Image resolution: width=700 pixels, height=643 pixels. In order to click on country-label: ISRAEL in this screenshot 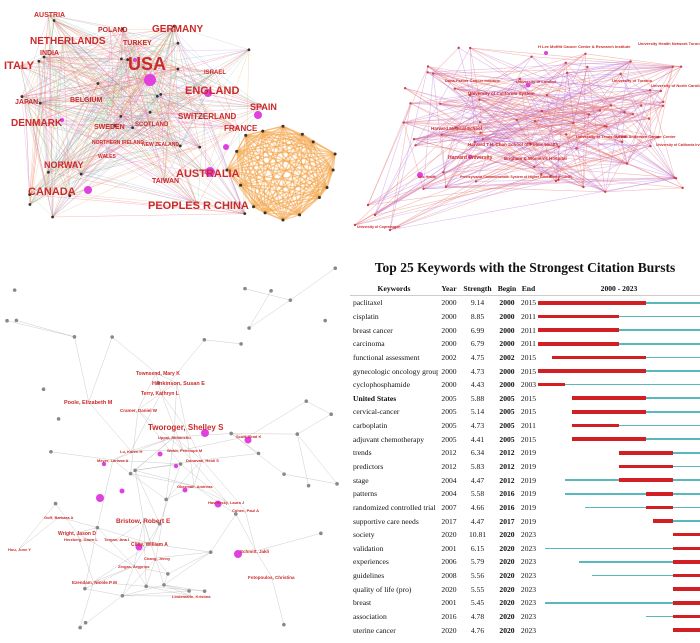, I will do `click(215, 73)`.